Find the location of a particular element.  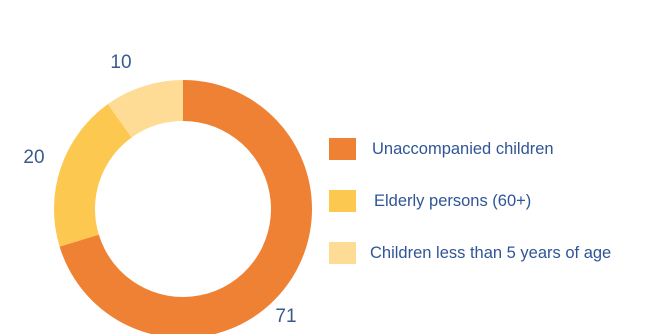

legend-label-elderly-persons: Elderly persons (60+) is located at coordinates (453, 201).